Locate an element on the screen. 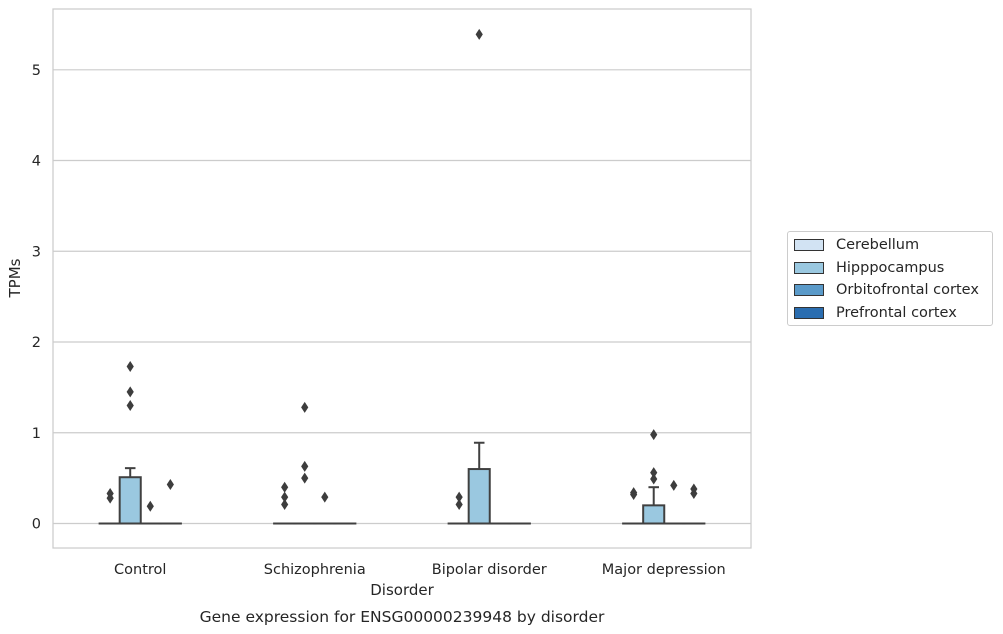 The width and height of the screenshot is (1003, 634). legend-item-orbitofrontal-cortex: Orbitofrontal cortex is located at coordinates (886, 290).